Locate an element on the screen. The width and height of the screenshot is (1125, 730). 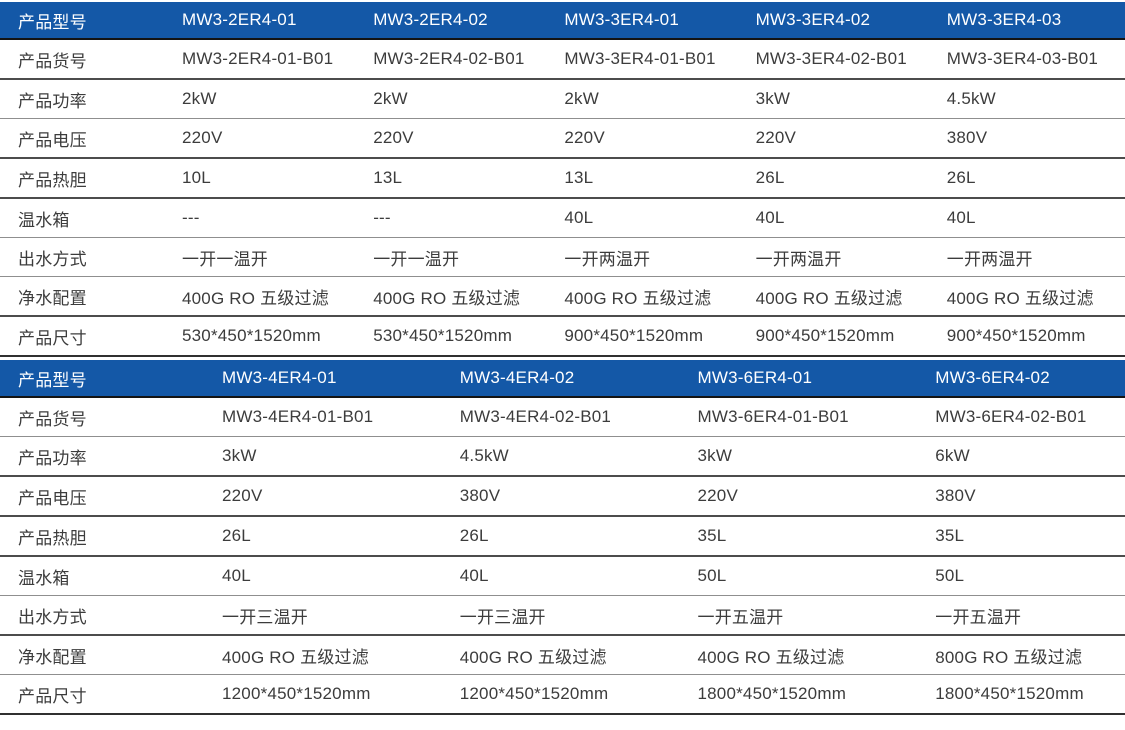
spec-row: 产品热胆 10L 13L 13L 26L 26L is located at coordinates (562, 178).